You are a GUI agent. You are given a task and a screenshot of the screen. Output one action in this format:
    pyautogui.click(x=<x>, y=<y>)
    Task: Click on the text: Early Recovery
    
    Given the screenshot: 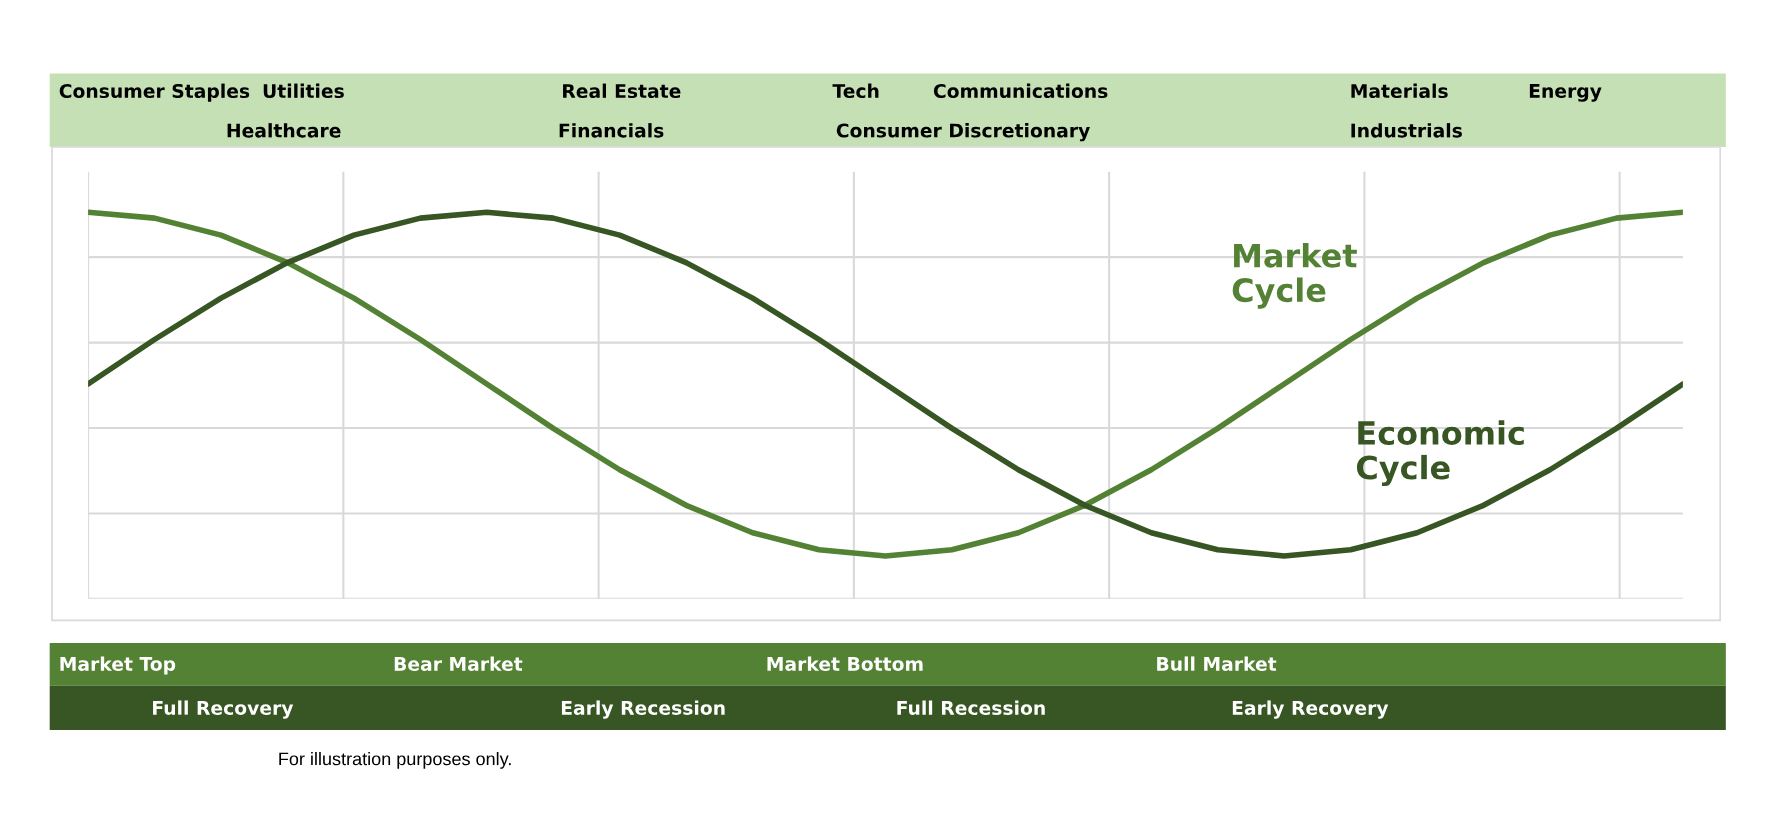 What is the action you would take?
    pyautogui.click(x=1310, y=709)
    